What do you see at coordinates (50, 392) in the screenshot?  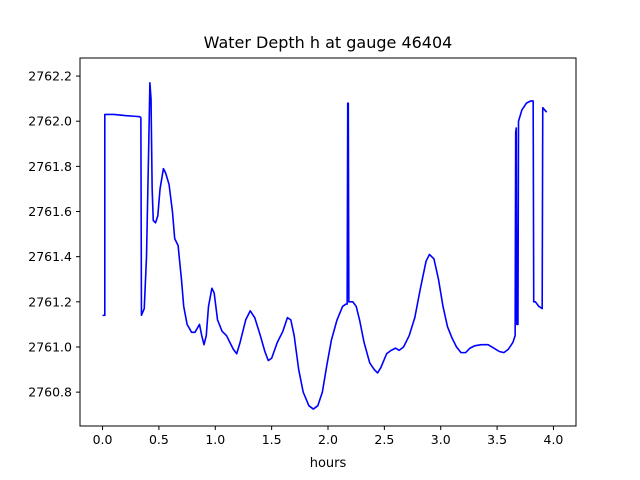 I see `y-tick-label: 2760.8` at bounding box center [50, 392].